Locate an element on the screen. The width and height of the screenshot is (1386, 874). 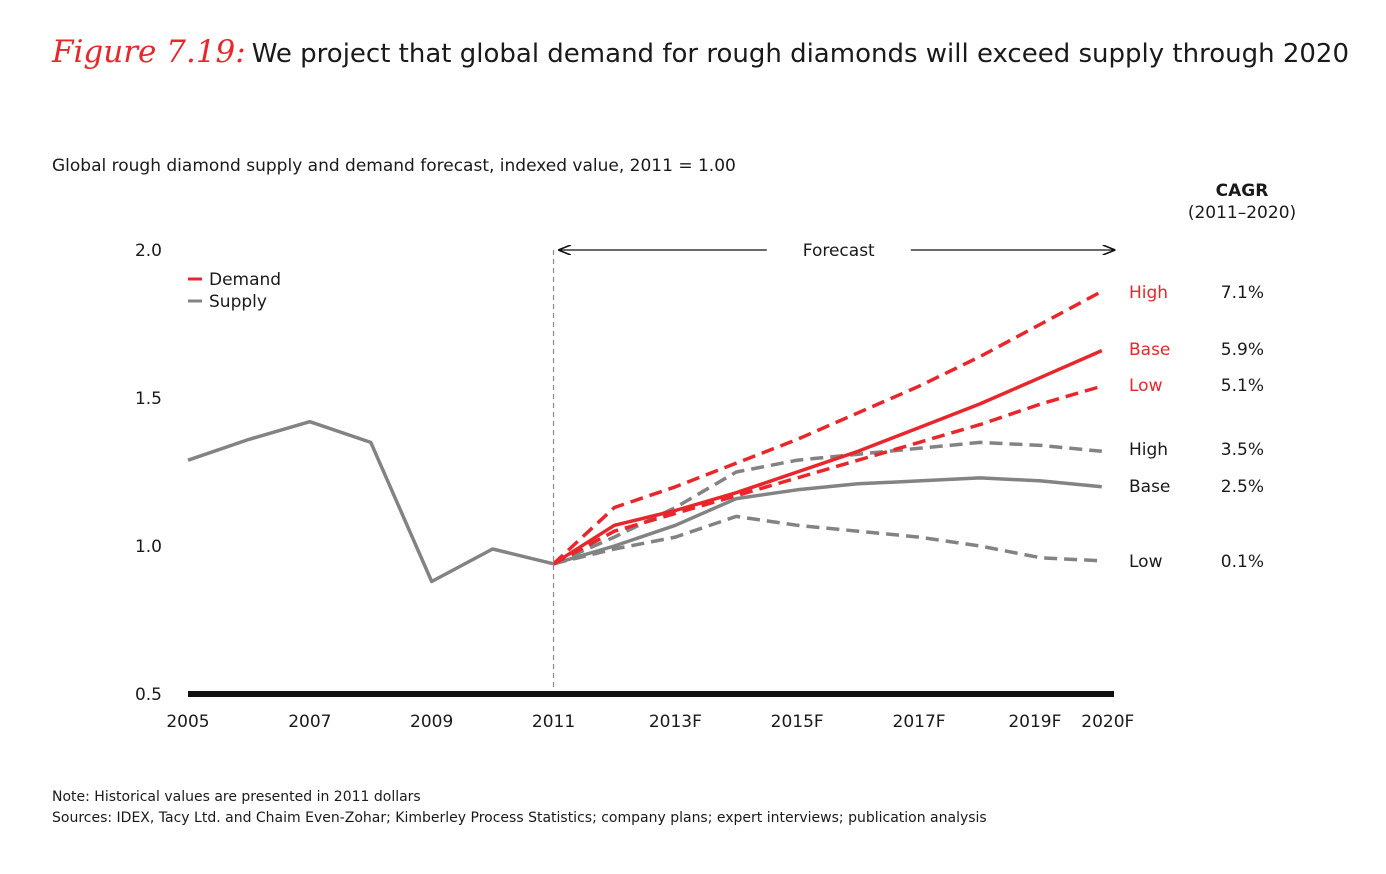
demand-high-line is located at coordinates (827, 427).